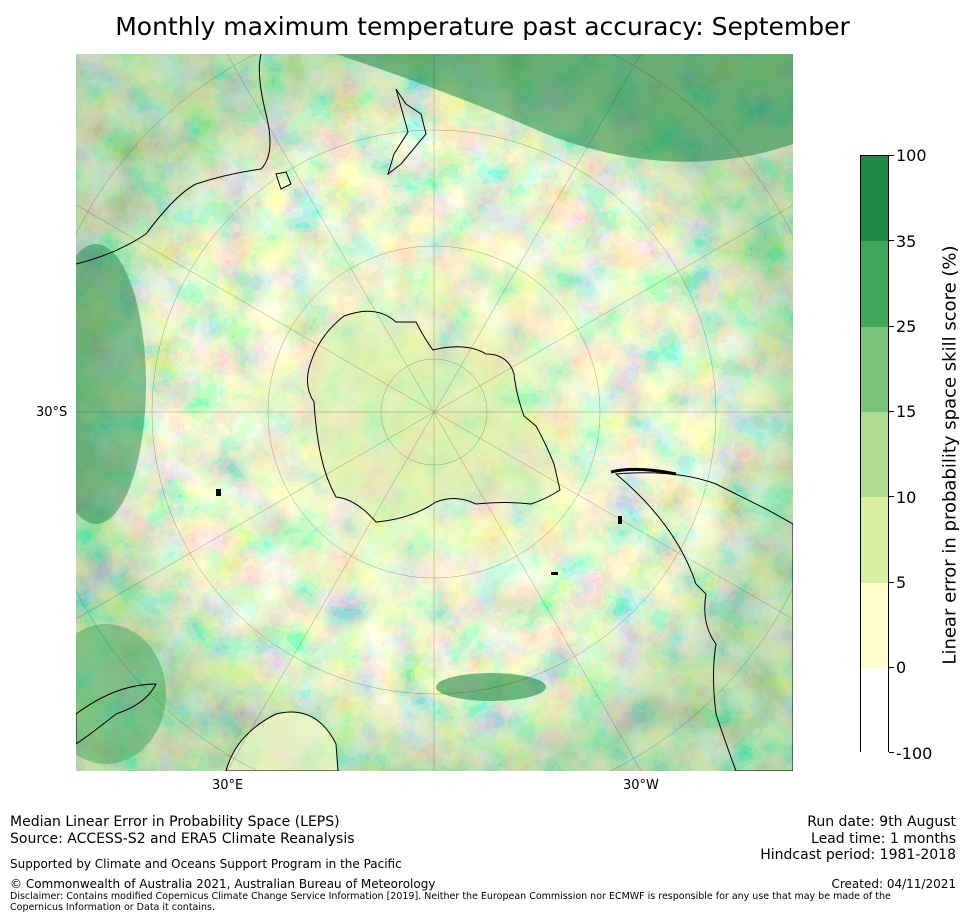 Image resolution: width=965 pixels, height=919 pixels. What do you see at coordinates (906, 326) in the screenshot?
I see `colorbar-label: 25` at bounding box center [906, 326].